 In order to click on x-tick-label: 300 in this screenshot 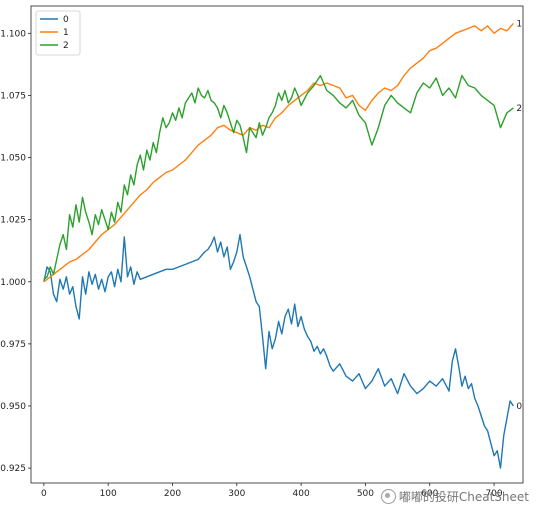, I will do `click(236, 494)`.